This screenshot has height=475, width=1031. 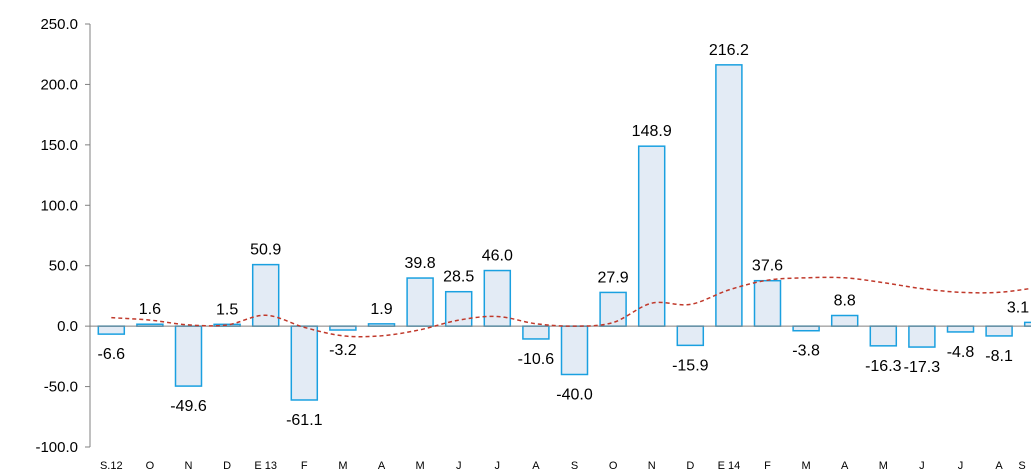 What do you see at coordinates (497, 256) in the screenshot?
I see `data-label: 46.0` at bounding box center [497, 256].